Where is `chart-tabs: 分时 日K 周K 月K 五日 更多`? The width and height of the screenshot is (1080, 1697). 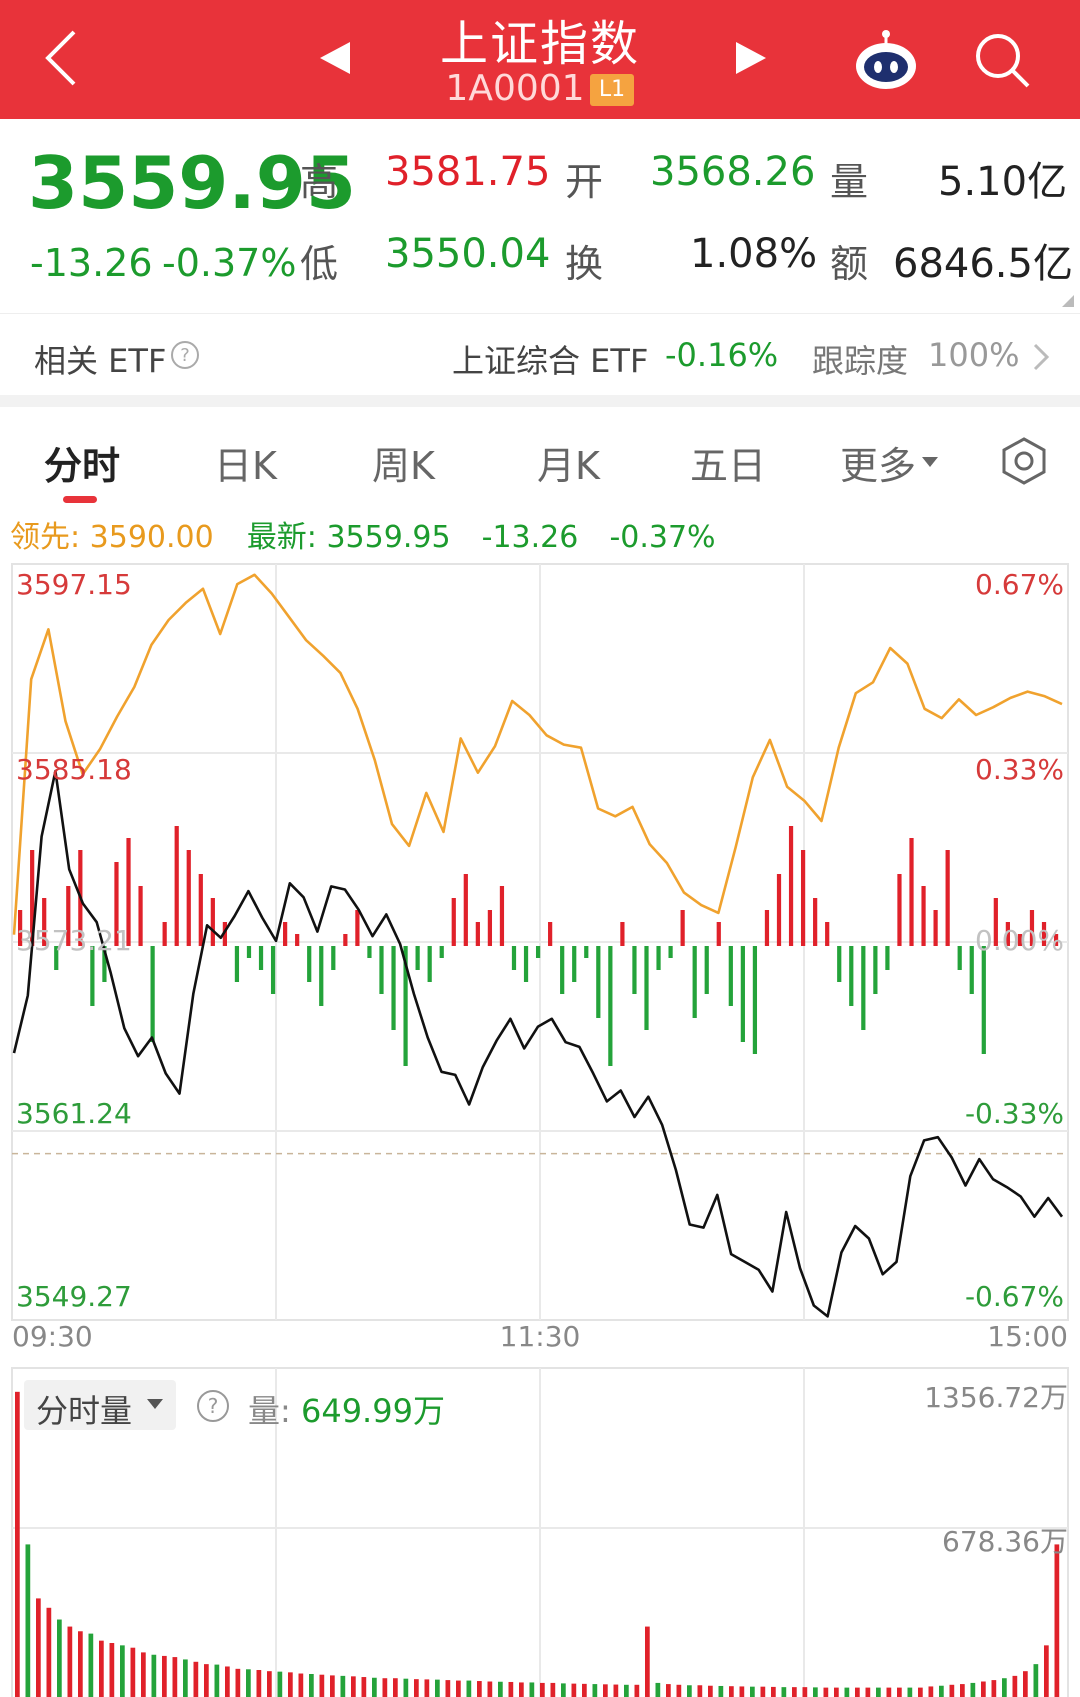
chart-tabs: 分时 日K 周K 月K 五日 更多 is located at coordinates (540, 457).